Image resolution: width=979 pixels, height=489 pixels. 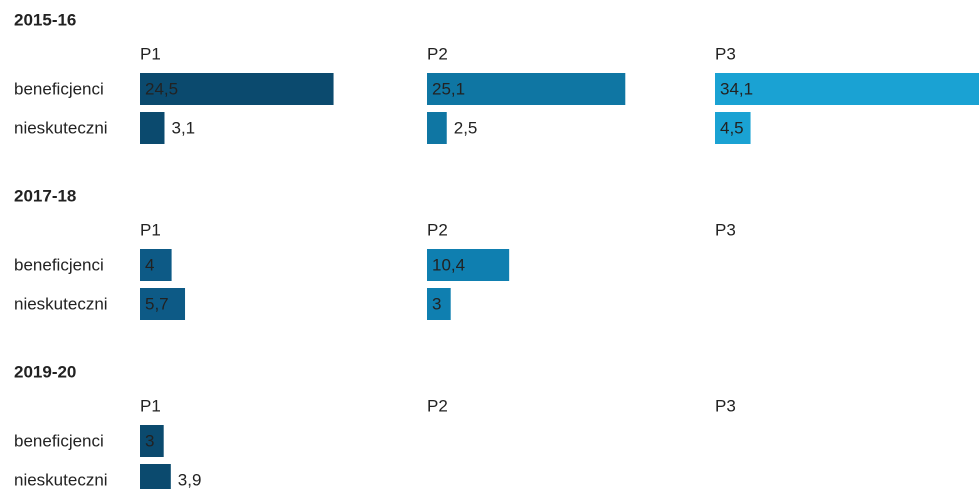 What do you see at coordinates (448, 88) in the screenshot?
I see `value-label: 25,1` at bounding box center [448, 88].